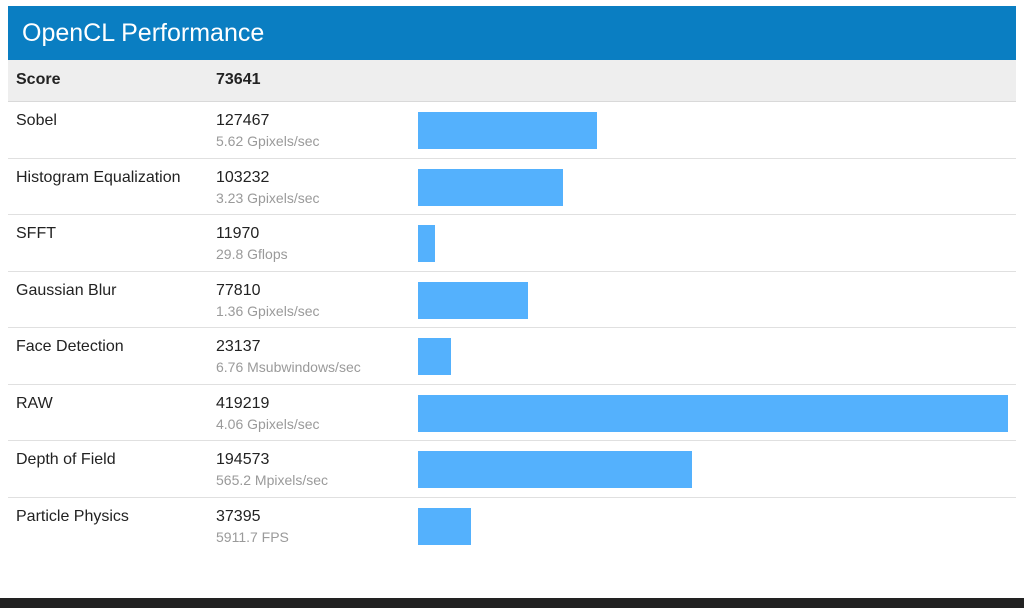 The height and width of the screenshot is (608, 1024). I want to click on benchmark-throughput: 5.62 Gpixels/sec, so click(268, 141).